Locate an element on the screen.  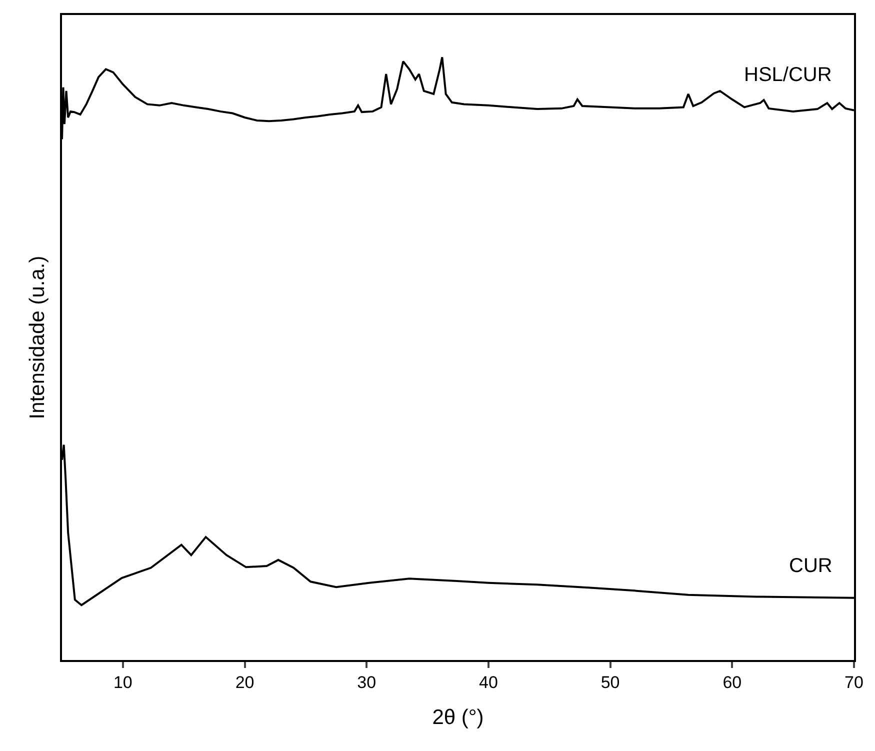
x-tick-label: 40 is located at coordinates (488, 682).